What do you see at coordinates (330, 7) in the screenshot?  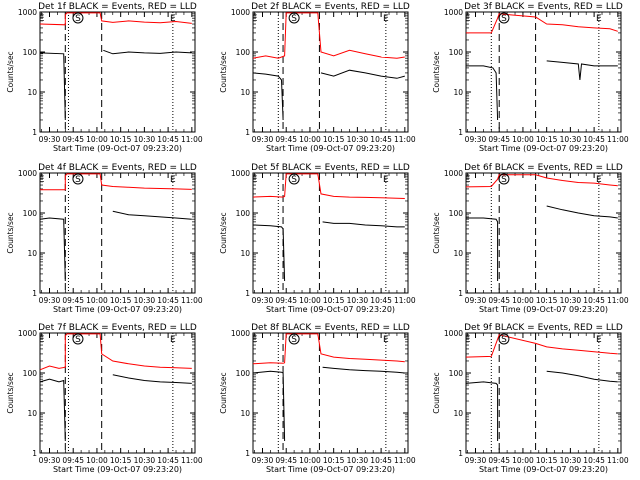 I see `panel-title: Det 2f BLACK = Events, RED = LLD` at bounding box center [330, 7].